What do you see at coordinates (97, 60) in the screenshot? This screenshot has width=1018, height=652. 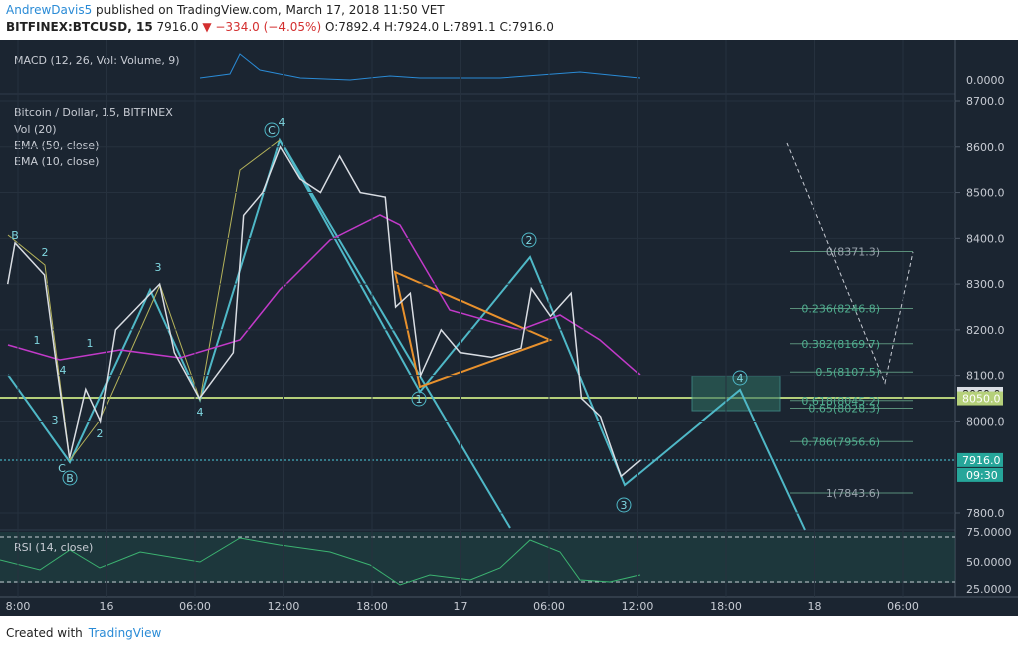 I see `macd-legend: MACD (12, 26, Vol: Volume, 9)` at bounding box center [97, 60].